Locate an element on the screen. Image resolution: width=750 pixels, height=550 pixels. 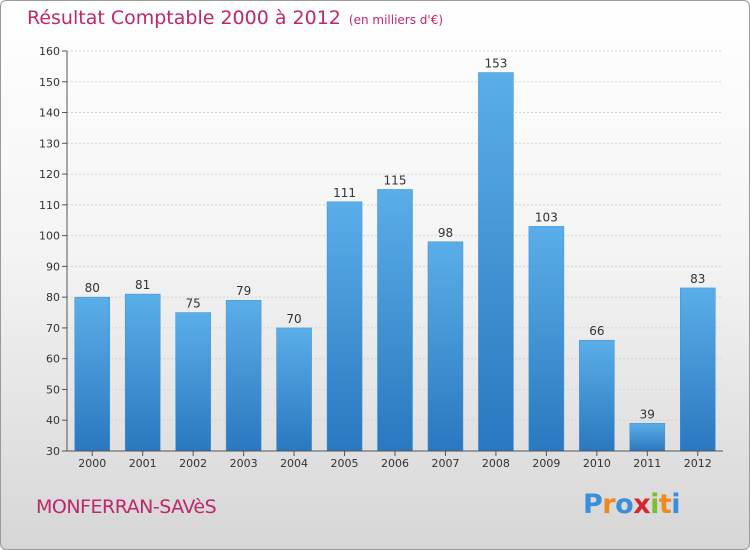
place-name: MONFERRAN-SAVèS is located at coordinates (126, 507).